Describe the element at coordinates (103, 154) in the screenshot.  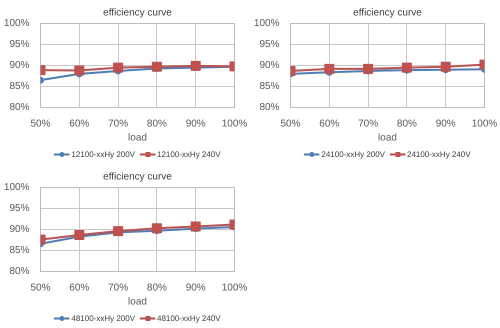
I see `legend-label: 12100-xxHy 200V` at that location.